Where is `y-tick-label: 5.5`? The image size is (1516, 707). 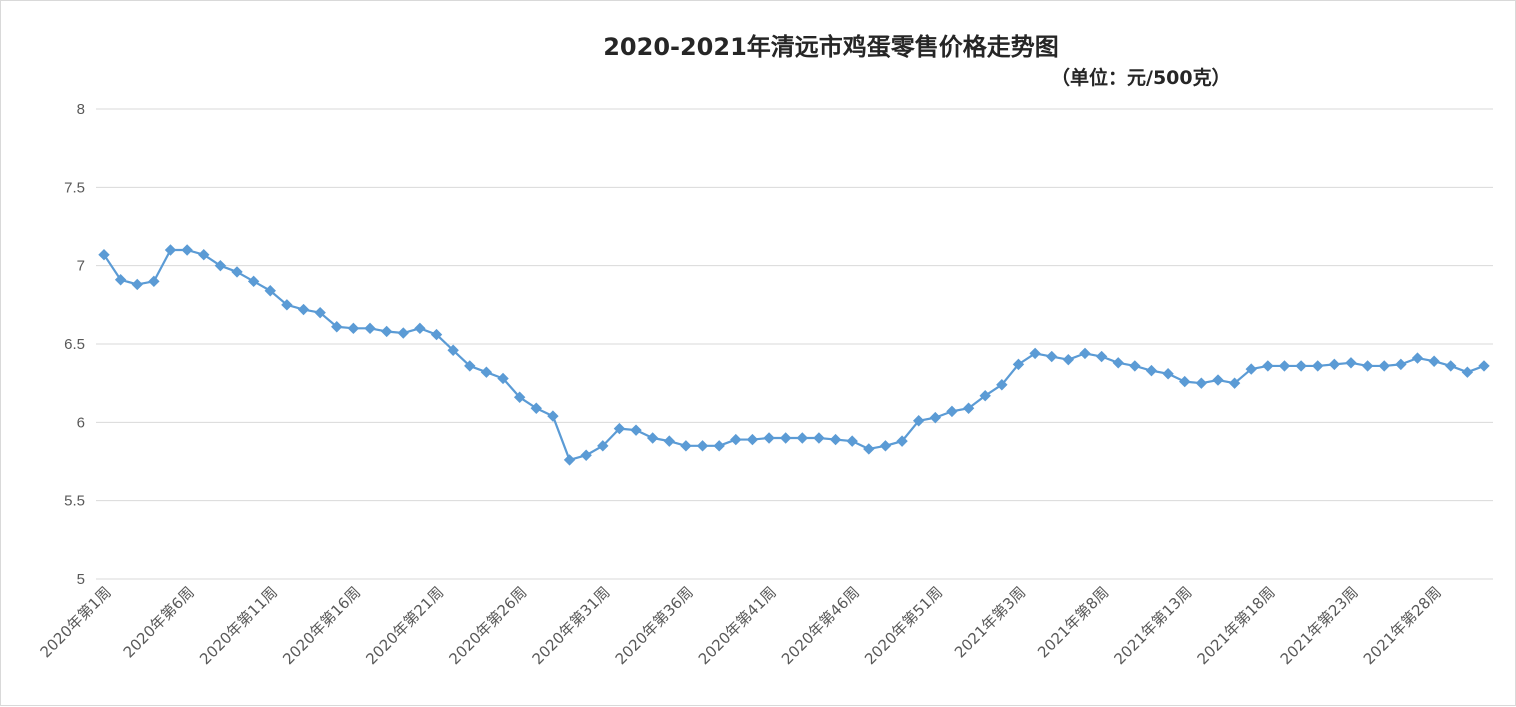 y-tick-label: 5.5 is located at coordinates (74, 501).